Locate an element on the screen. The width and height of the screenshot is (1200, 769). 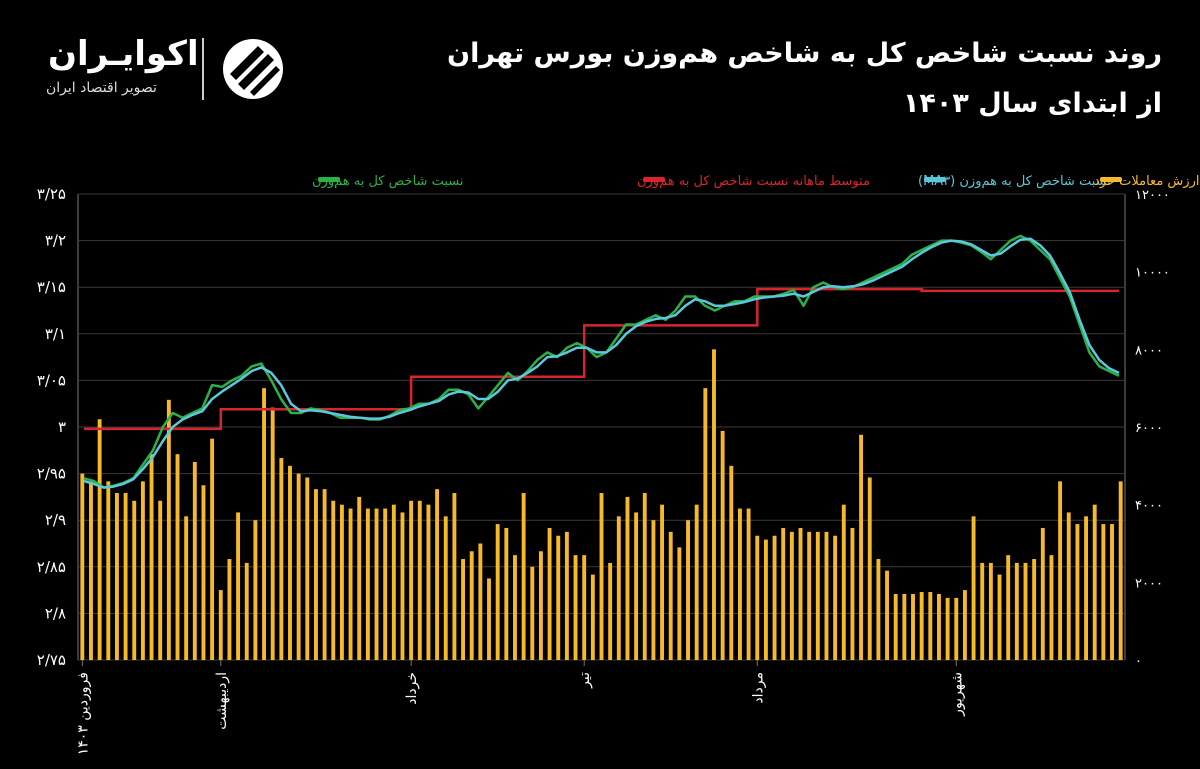
y-left-tick-label: ۲/۷۵ is located at coordinates (51, 660).